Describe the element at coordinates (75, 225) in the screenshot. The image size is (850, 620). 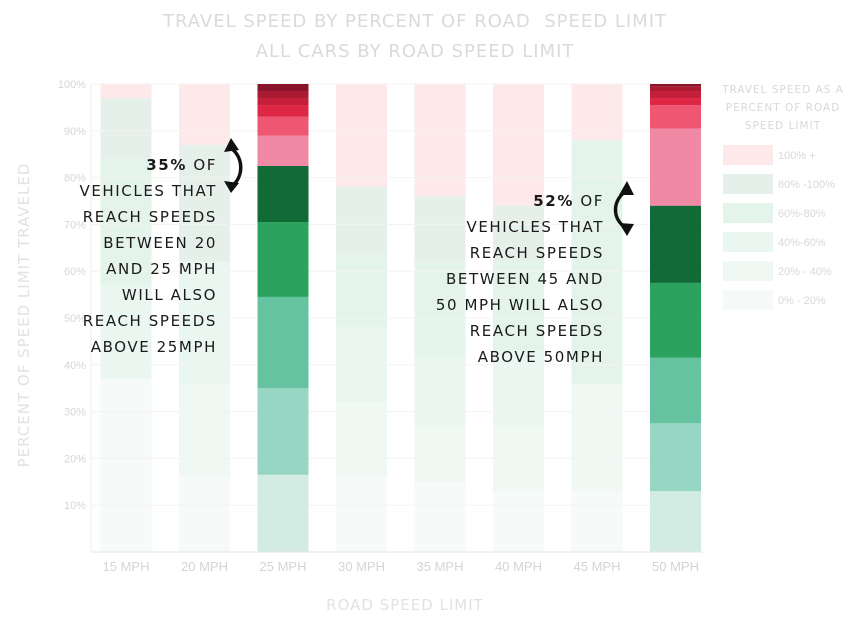
I see `y-tick-label: 70%` at that location.